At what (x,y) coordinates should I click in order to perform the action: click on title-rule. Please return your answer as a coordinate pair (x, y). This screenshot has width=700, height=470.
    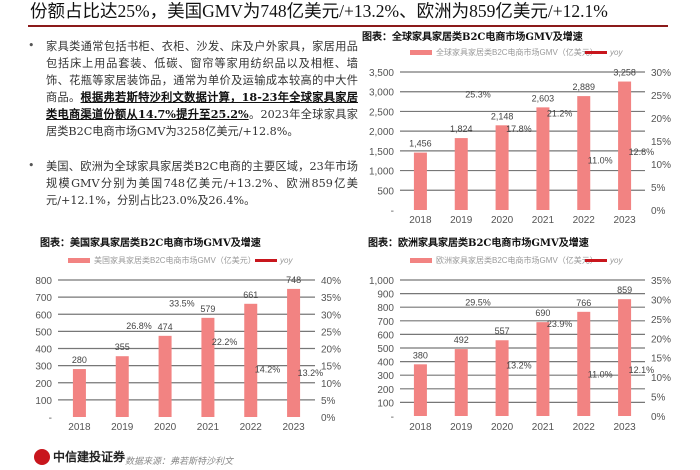
    Looking at the image, I should click on (348, 26).